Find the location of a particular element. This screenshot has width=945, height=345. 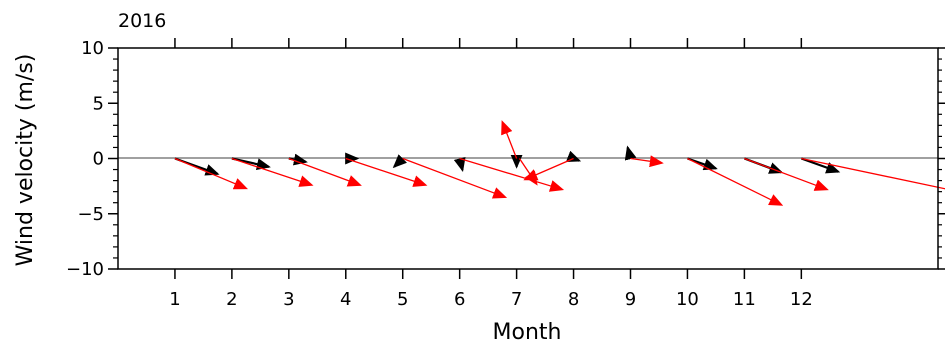

x-tick-label: 4 is located at coordinates (345, 299).